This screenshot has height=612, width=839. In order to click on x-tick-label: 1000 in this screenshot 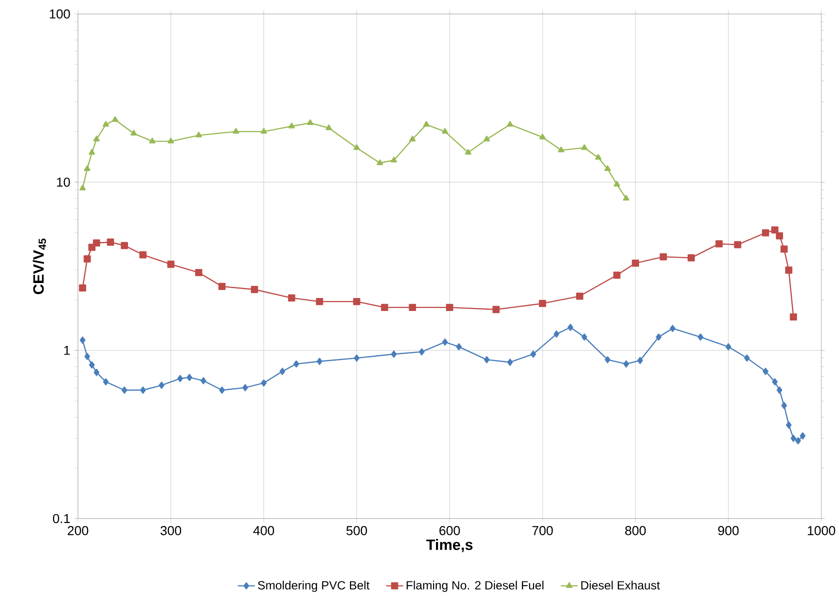, I will do `click(822, 530)`.